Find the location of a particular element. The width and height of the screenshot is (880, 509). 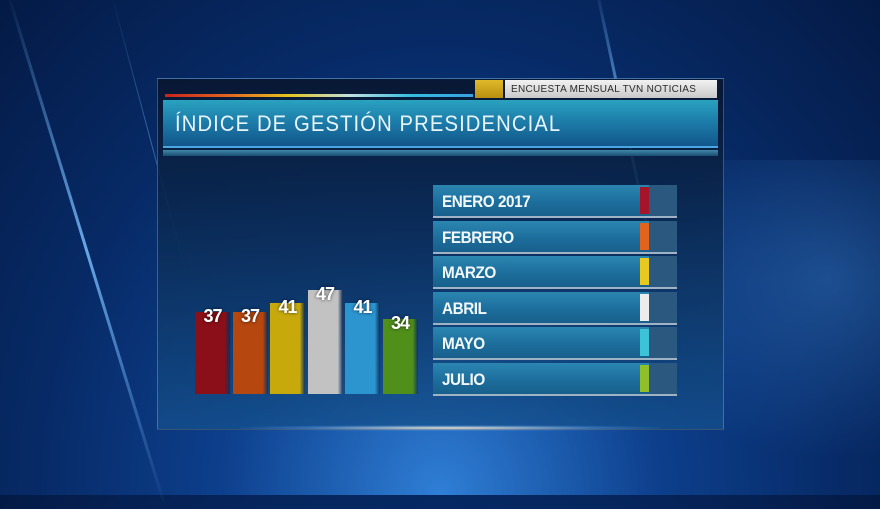

bar-value-label: 34 is located at coordinates (400, 323).